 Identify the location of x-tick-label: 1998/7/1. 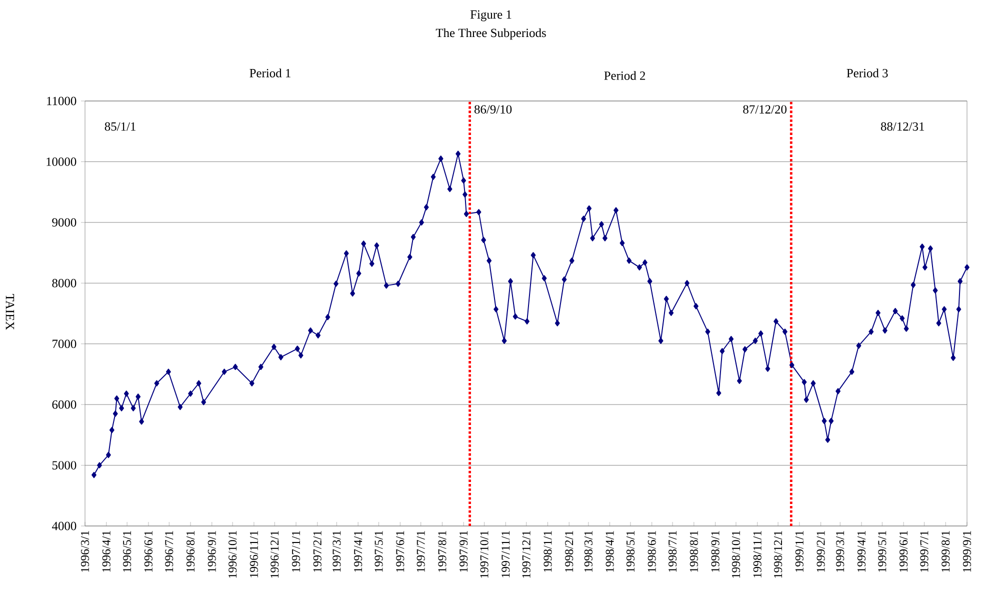
(672, 551).